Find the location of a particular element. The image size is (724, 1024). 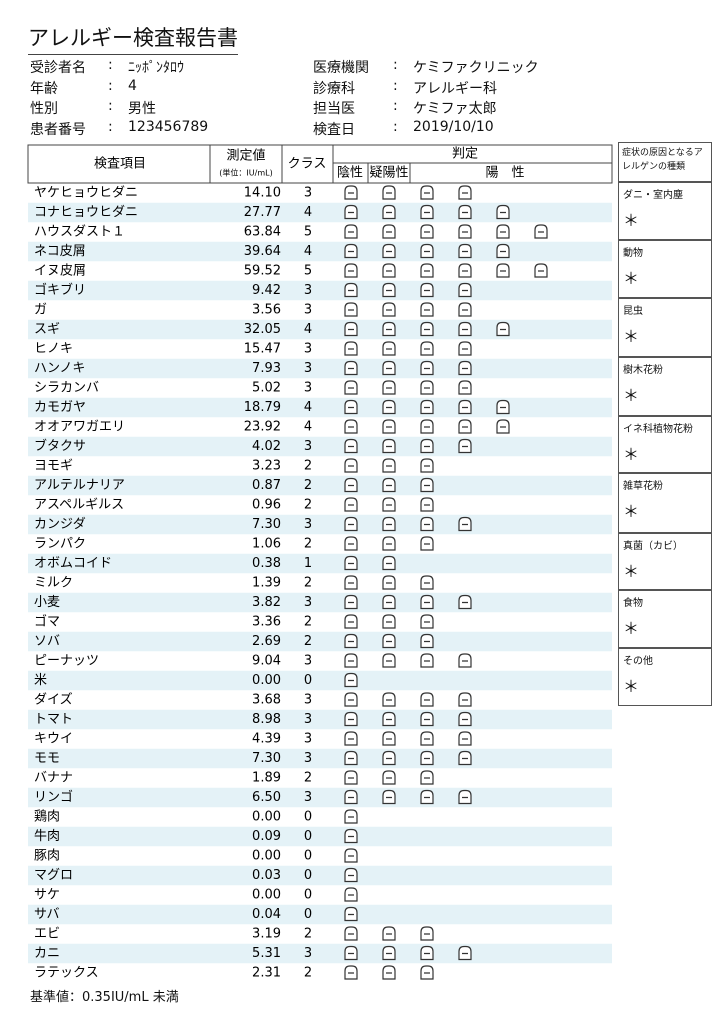

legend-label: 真菌（カビ） is located at coordinates (653, 546).